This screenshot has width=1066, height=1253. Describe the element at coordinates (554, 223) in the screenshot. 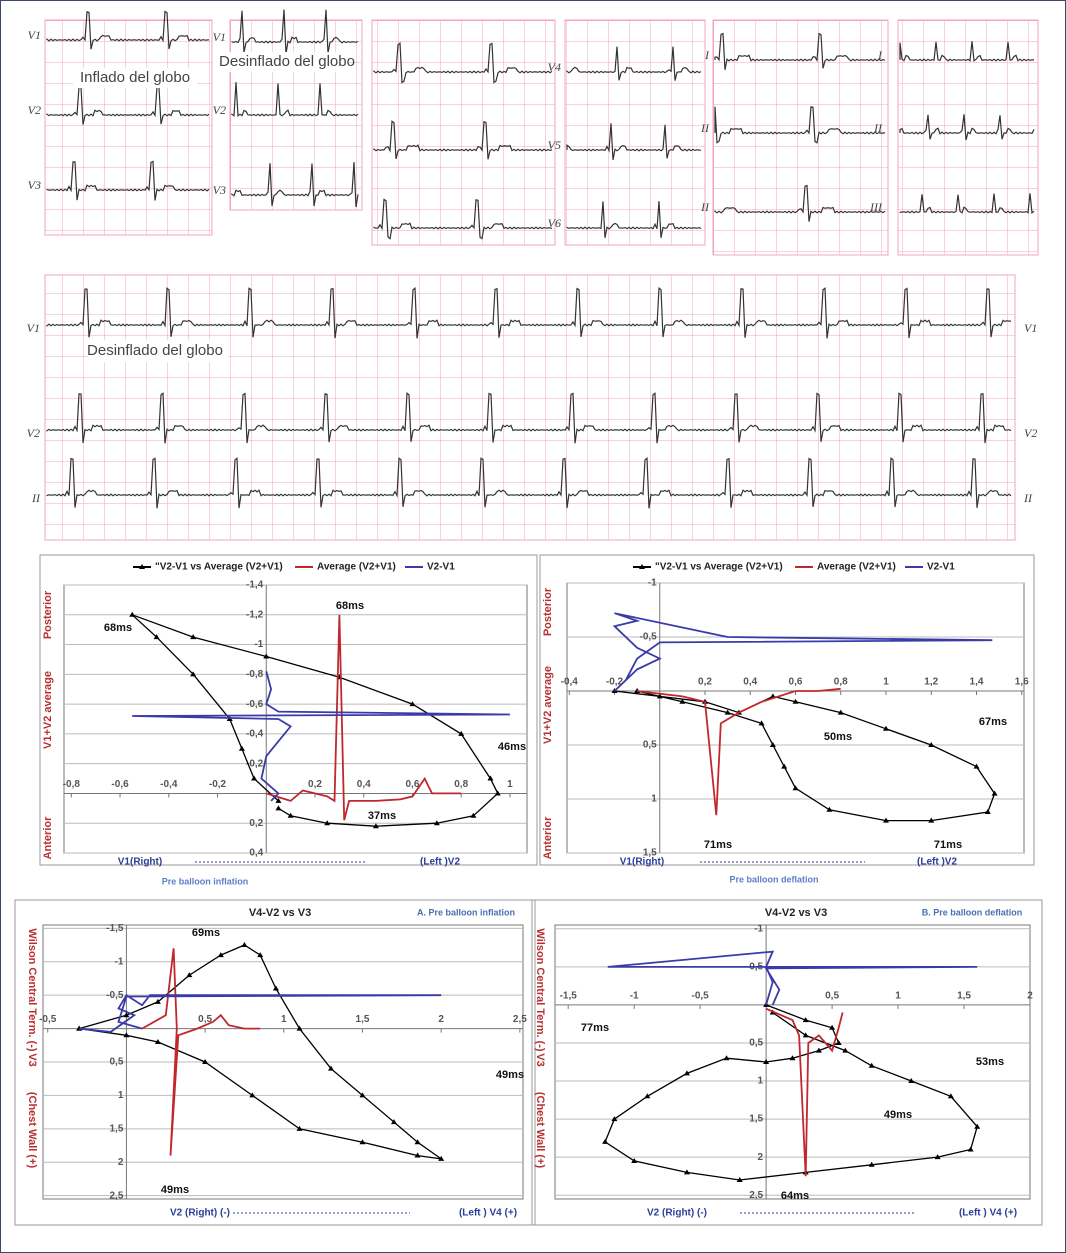

I see `lead-label: V6` at that location.